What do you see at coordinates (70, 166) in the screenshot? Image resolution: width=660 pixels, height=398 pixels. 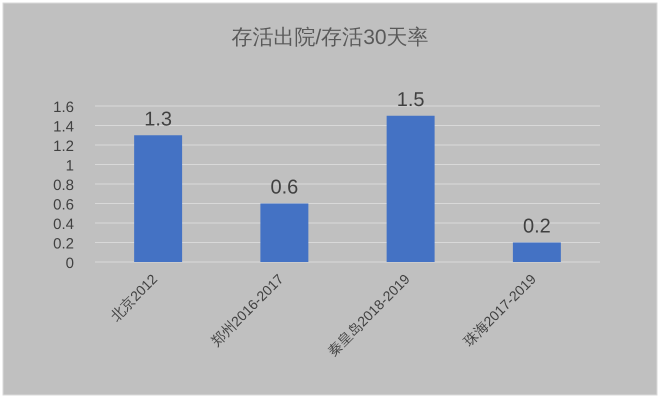 I see `y-tick-label: 1` at bounding box center [70, 166].